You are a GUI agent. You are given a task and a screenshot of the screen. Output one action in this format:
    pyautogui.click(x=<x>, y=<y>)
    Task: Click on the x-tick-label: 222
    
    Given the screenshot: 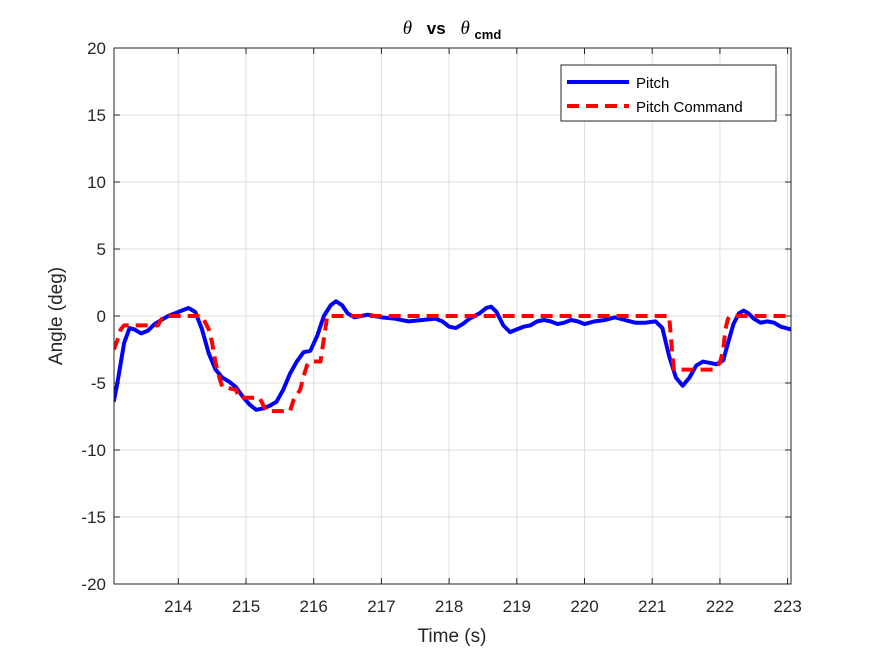 What is the action you would take?
    pyautogui.click(x=720, y=606)
    